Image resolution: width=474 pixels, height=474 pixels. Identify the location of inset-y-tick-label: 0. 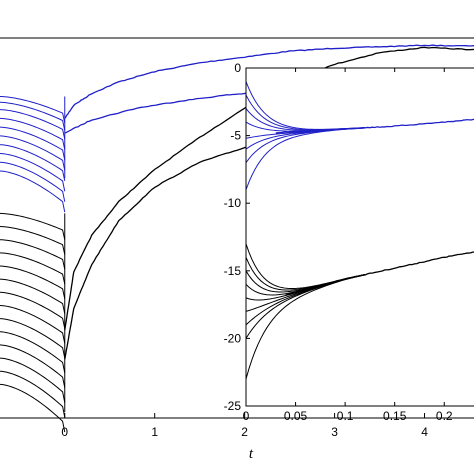
(237, 68).